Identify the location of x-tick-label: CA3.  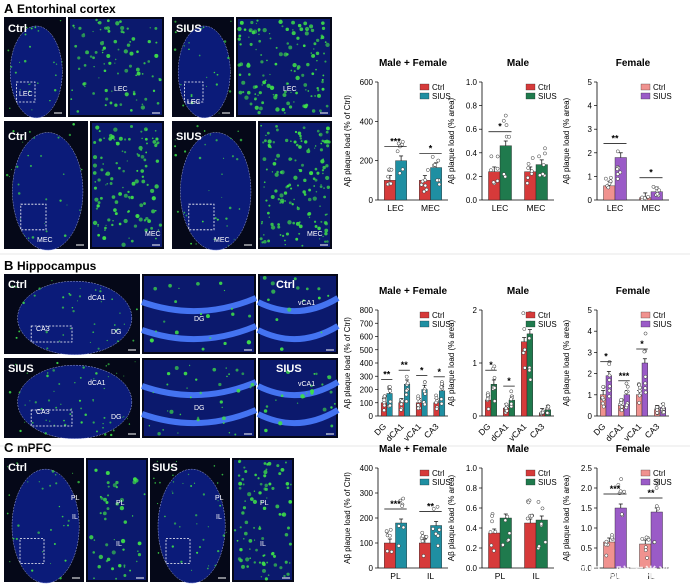
(652, 430).